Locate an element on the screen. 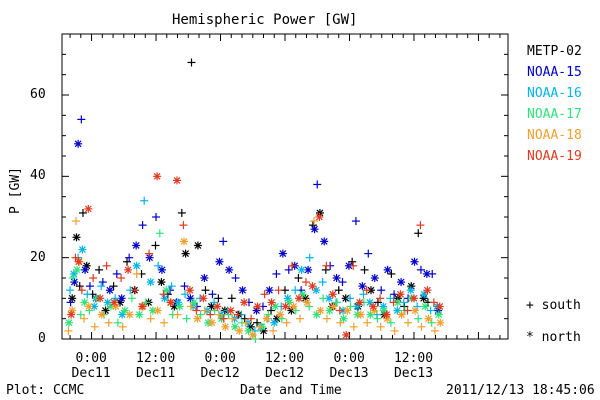 The image size is (600, 400). legend-entry: NOAA-18 is located at coordinates (554, 135).